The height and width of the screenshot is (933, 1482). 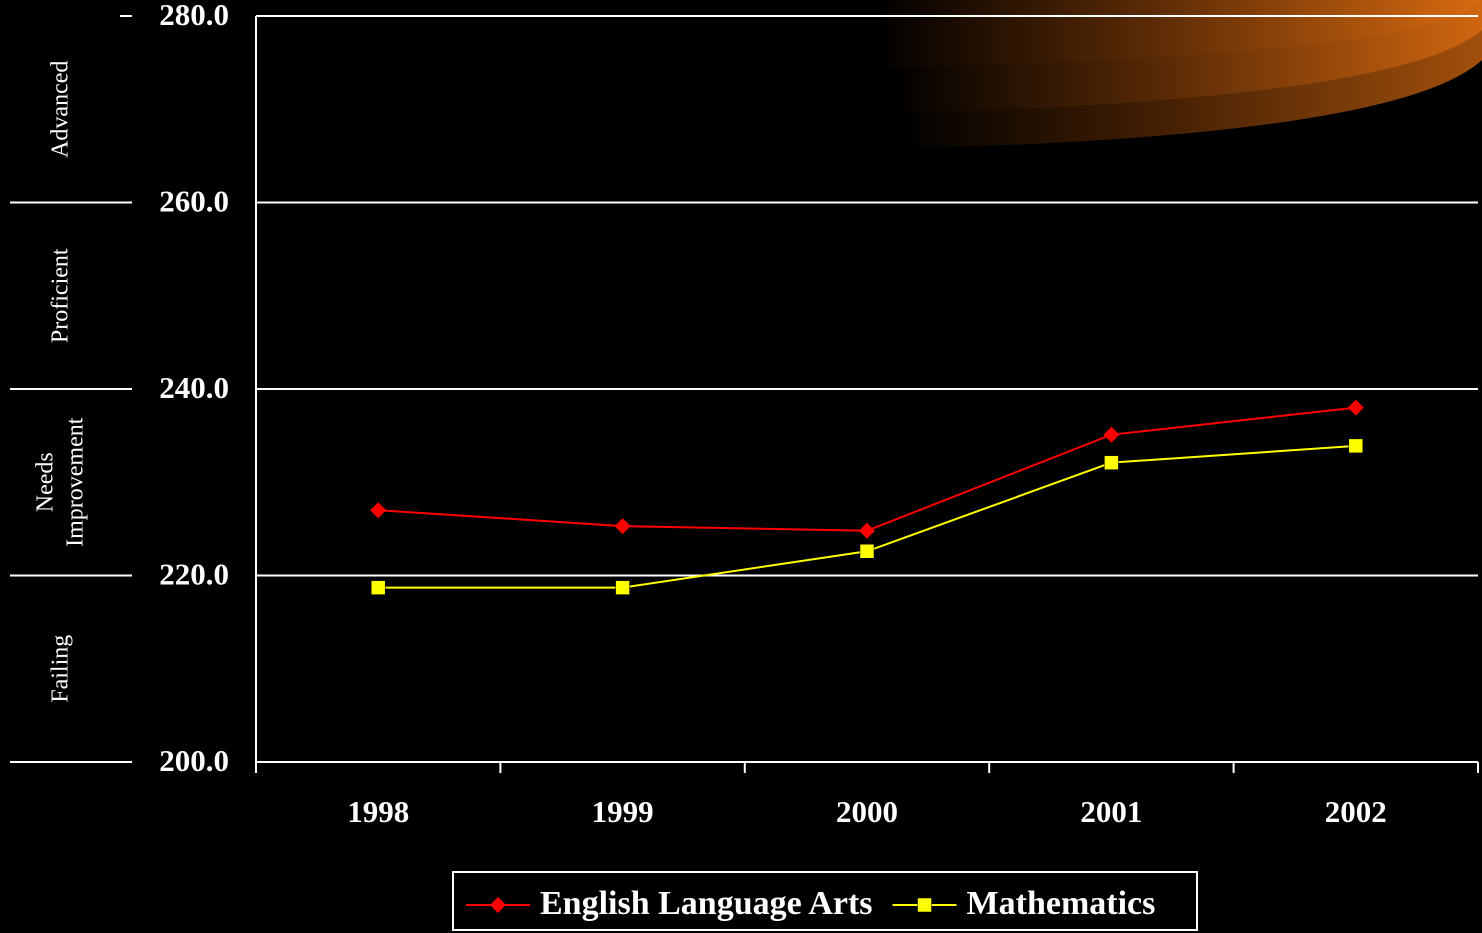 I want to click on x-tick-label: 1999, so click(x=623, y=811).